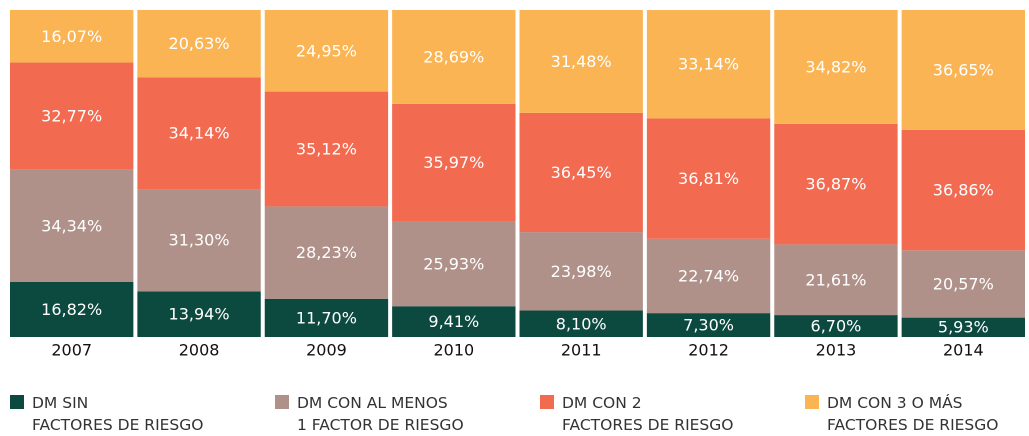  What do you see at coordinates (581, 350) in the screenshot?
I see `x-tick-label: 2011` at bounding box center [581, 350].